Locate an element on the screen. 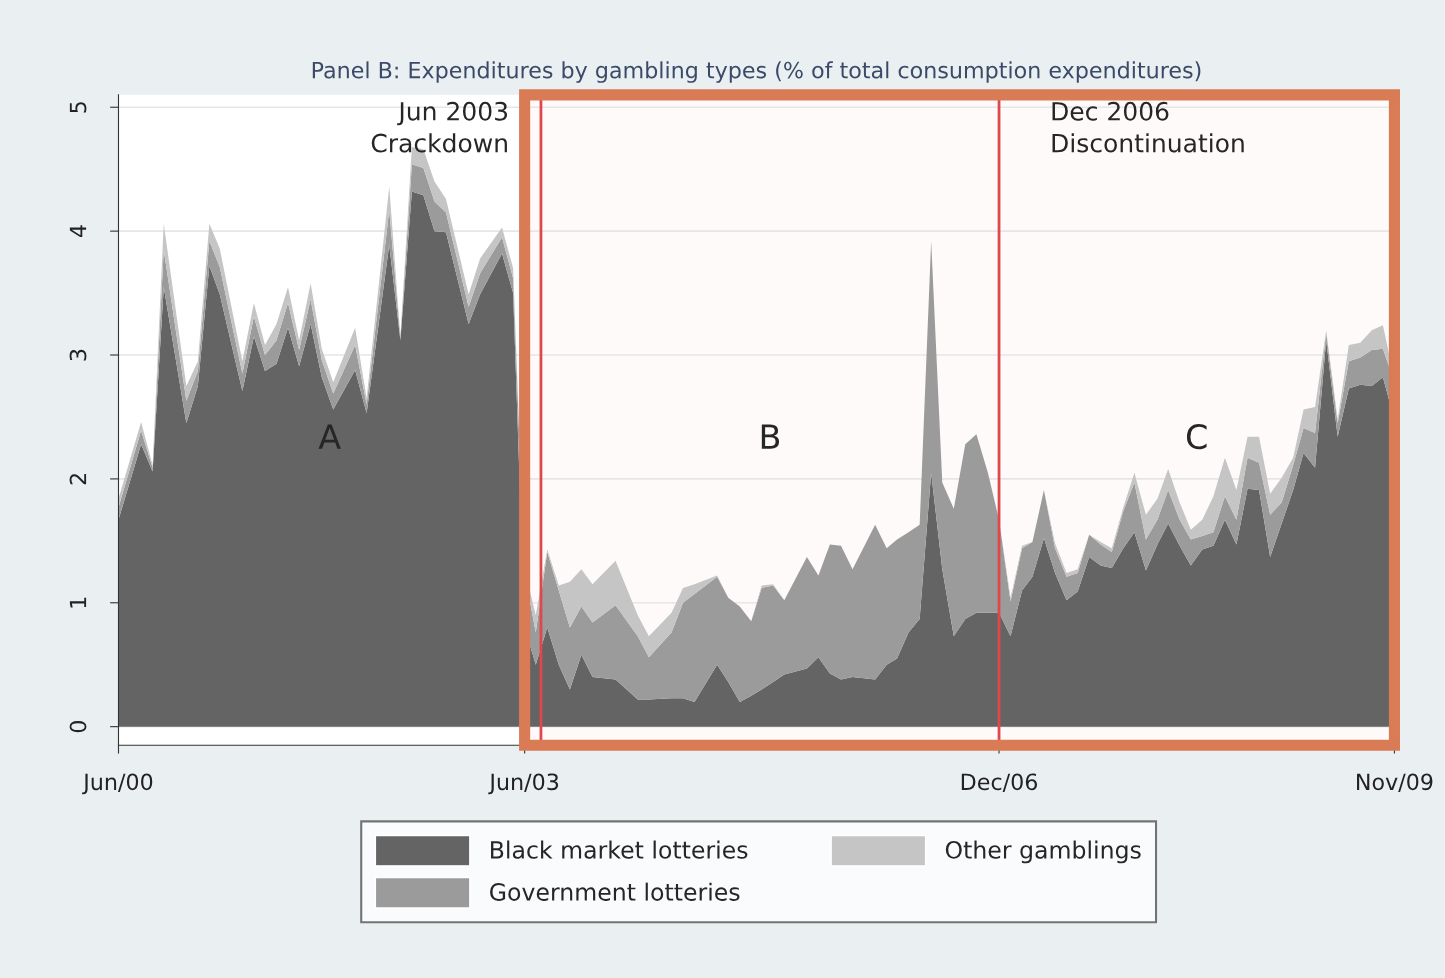 This screenshot has width=1445, height=978. ref-line-label: Dec 2006 Discontinuation is located at coordinates (1148, 127).